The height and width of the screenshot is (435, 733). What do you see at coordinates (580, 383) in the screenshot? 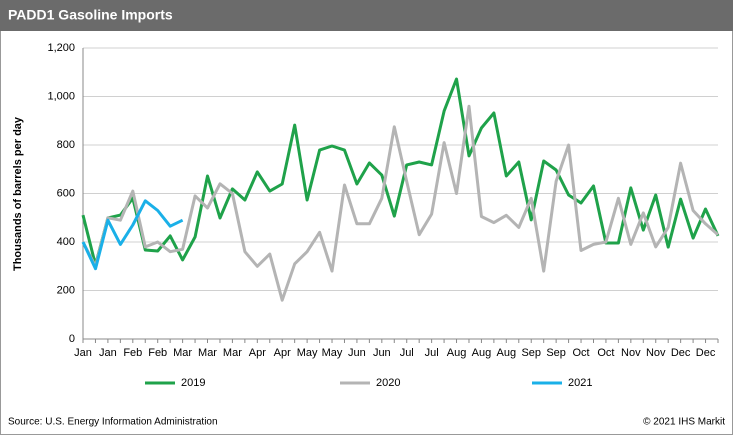
I see `legend-label: 2021` at bounding box center [580, 383].